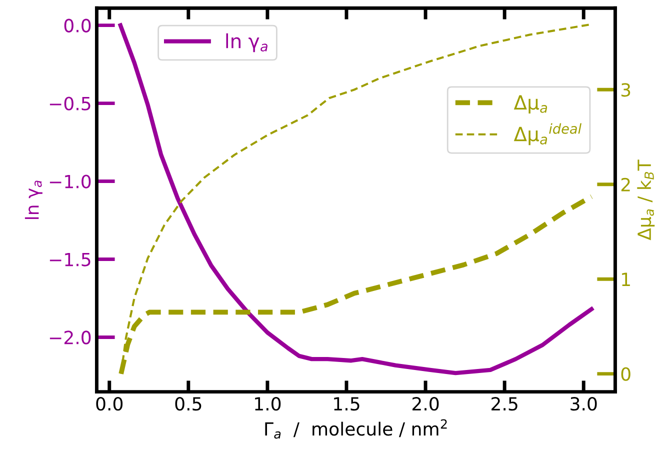  Describe the element at coordinates (646, 200) in the screenshot. I see `y2-axis-title: Δμ$_{a}$ / k$_{B}$T` at that location.